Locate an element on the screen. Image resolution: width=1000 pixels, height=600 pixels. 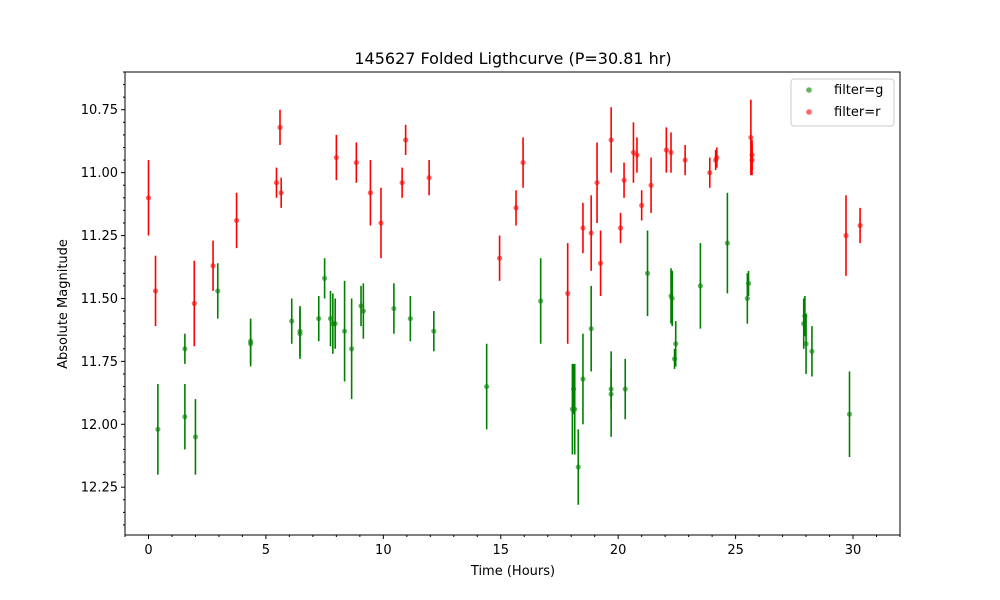
chart-title: 145627 Folded Ligthcurve (P=30.81 hr) is located at coordinates (512, 58).